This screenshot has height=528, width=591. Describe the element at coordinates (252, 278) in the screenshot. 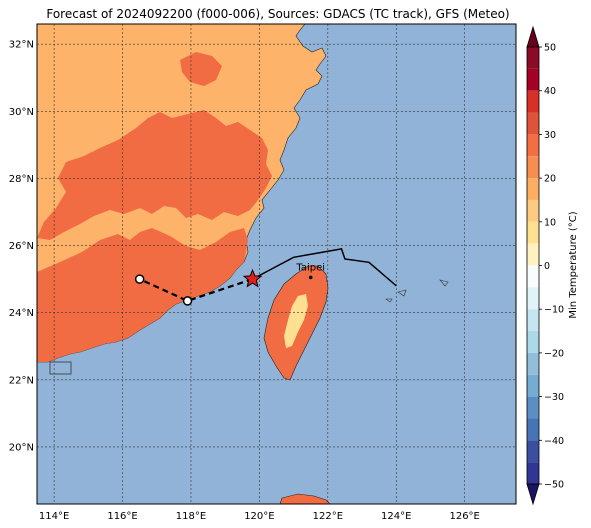

I see `current-storm-position-star` at that location.